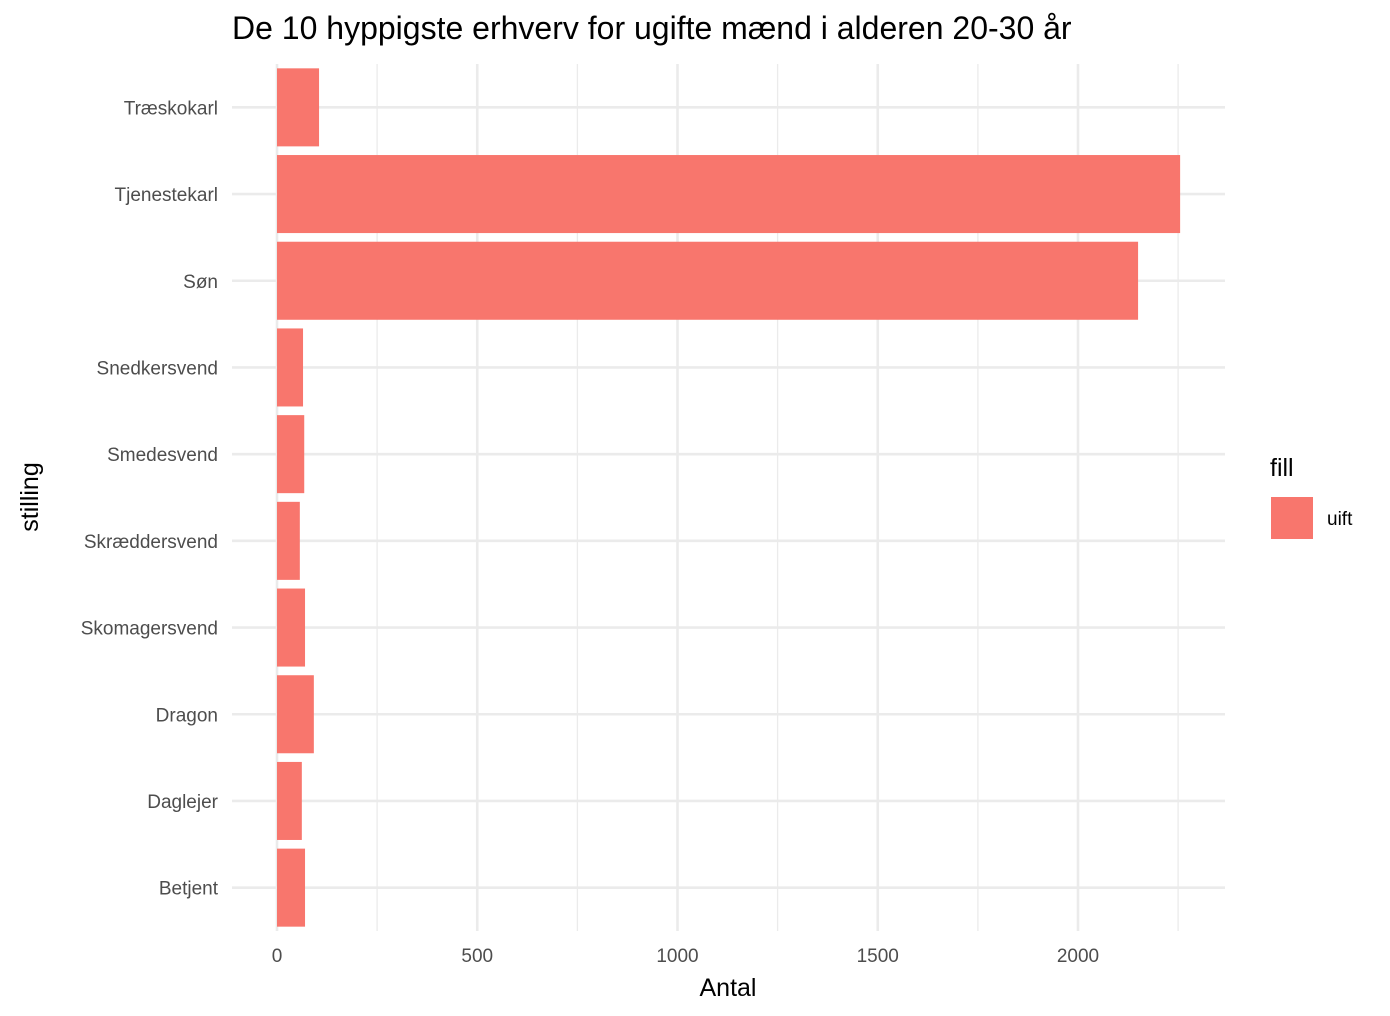 The width and height of the screenshot is (1390, 1016). I want to click on y-tick-label: Træskokarl, so click(171, 108).